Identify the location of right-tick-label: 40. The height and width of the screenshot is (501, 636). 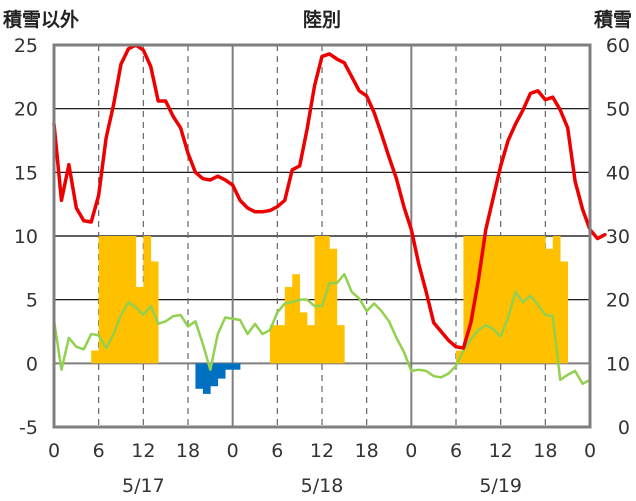
(618, 173).